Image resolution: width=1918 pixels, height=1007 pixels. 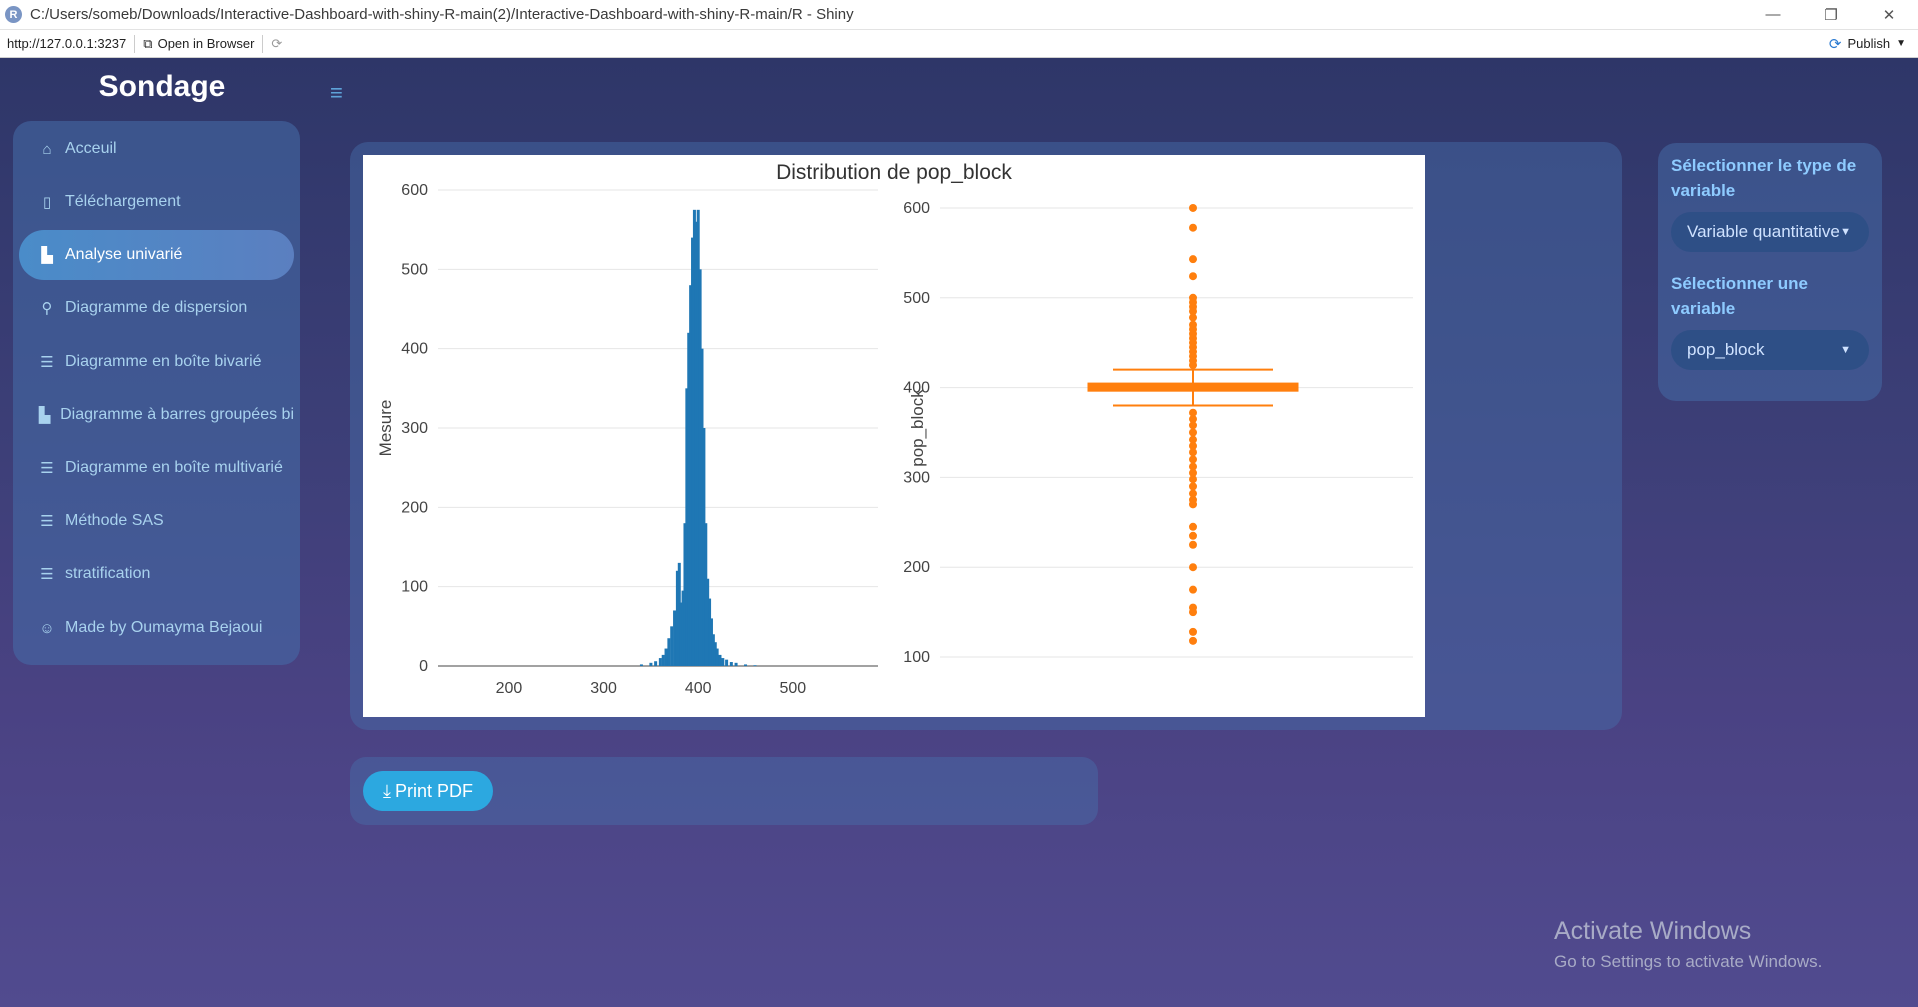 What do you see at coordinates (148, 43) in the screenshot?
I see `open-window-icon: ⧉` at bounding box center [148, 43].